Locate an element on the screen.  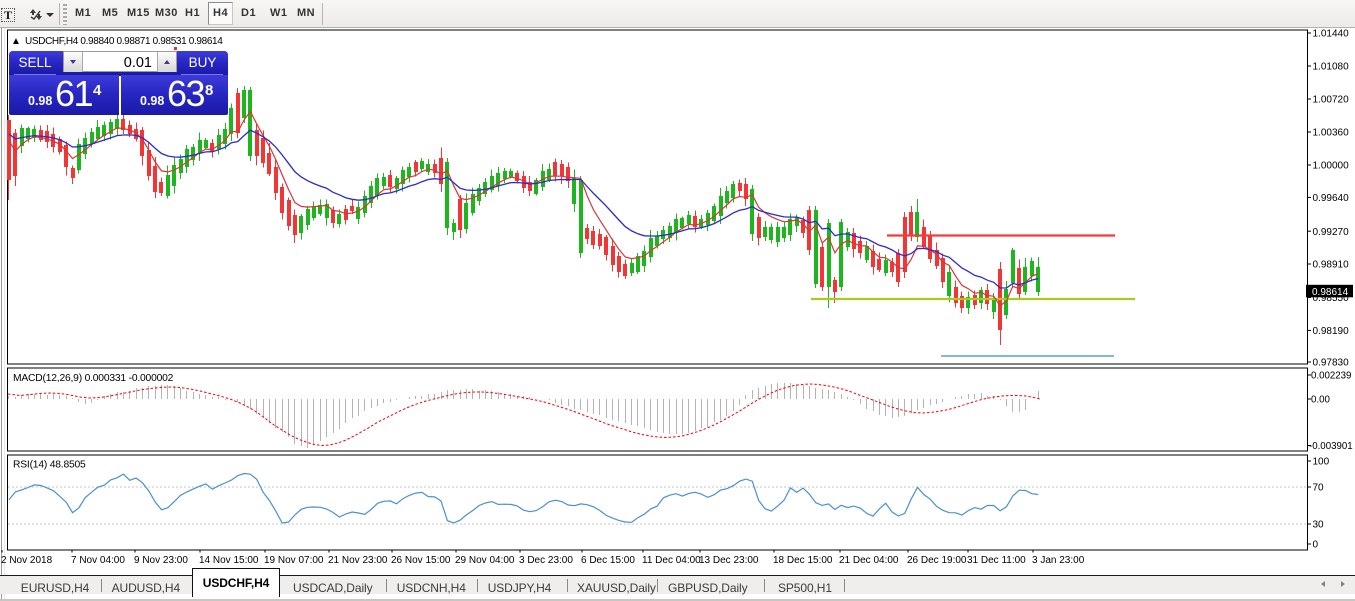
svg-text: 100 is located at coordinates (1321, 462).